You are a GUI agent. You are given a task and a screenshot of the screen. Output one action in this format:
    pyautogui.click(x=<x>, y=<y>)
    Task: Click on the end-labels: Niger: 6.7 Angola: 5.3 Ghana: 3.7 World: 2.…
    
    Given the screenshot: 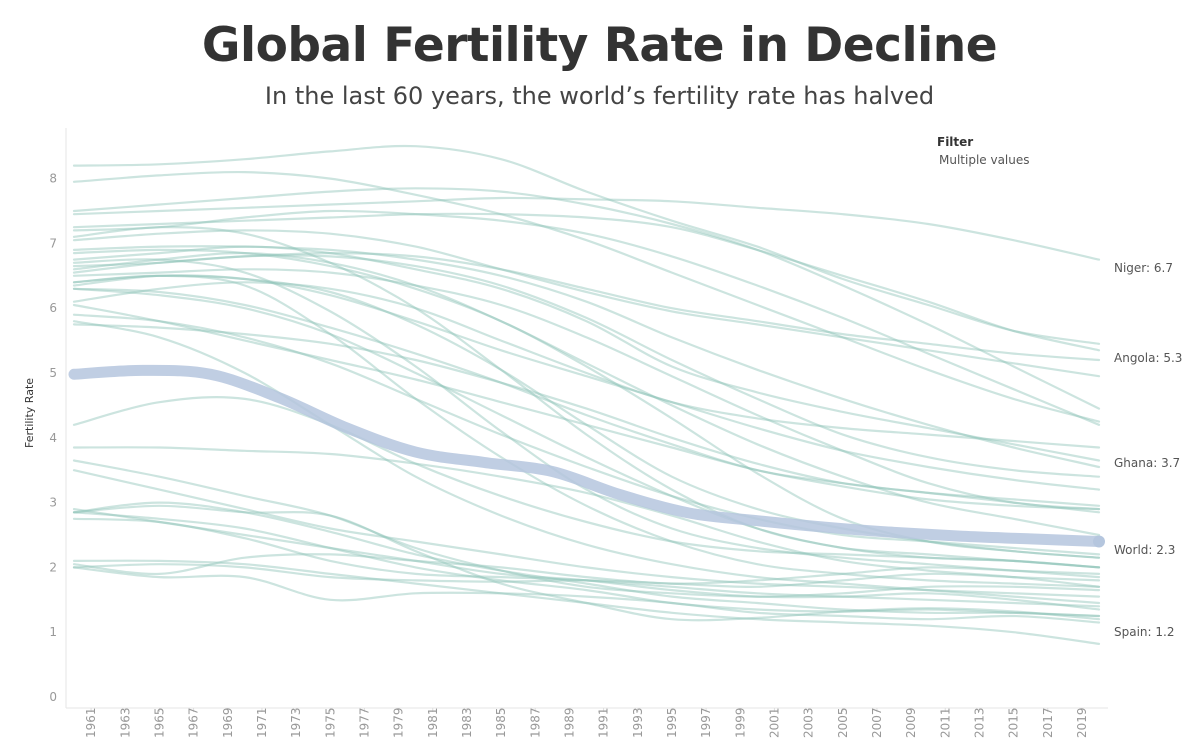 What is the action you would take?
    pyautogui.click(x=1148, y=450)
    